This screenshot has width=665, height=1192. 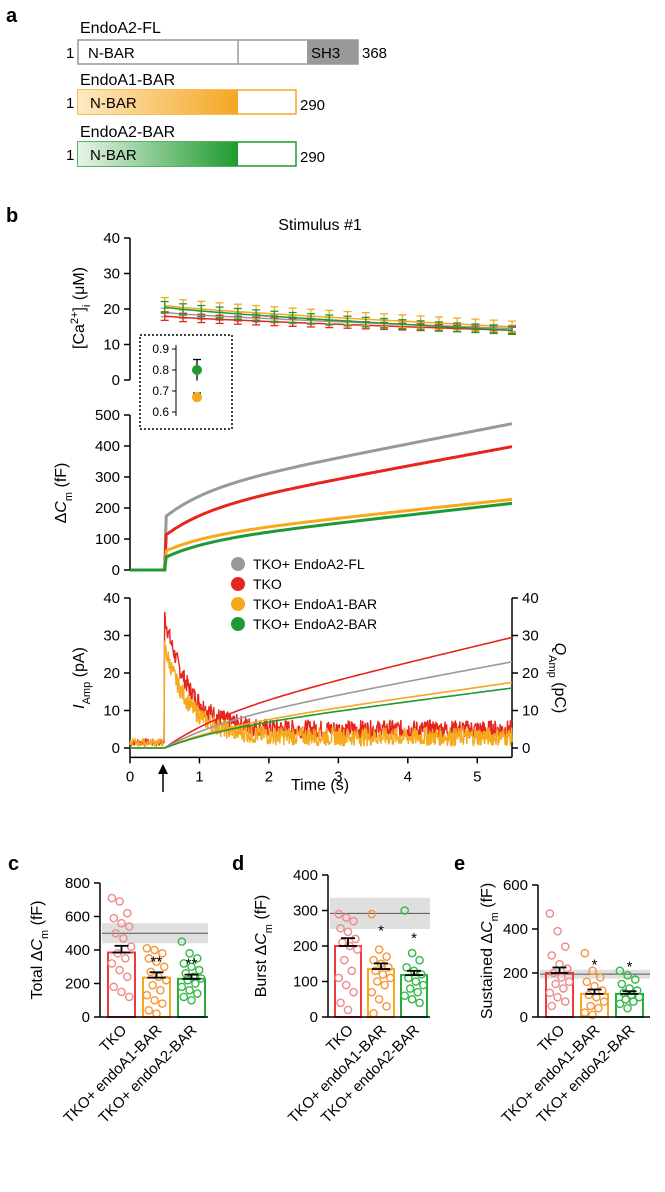 What do you see at coordinates (79, 336) in the screenshot?
I see `calcium-y-label-part: [Ca` at bounding box center [79, 336].